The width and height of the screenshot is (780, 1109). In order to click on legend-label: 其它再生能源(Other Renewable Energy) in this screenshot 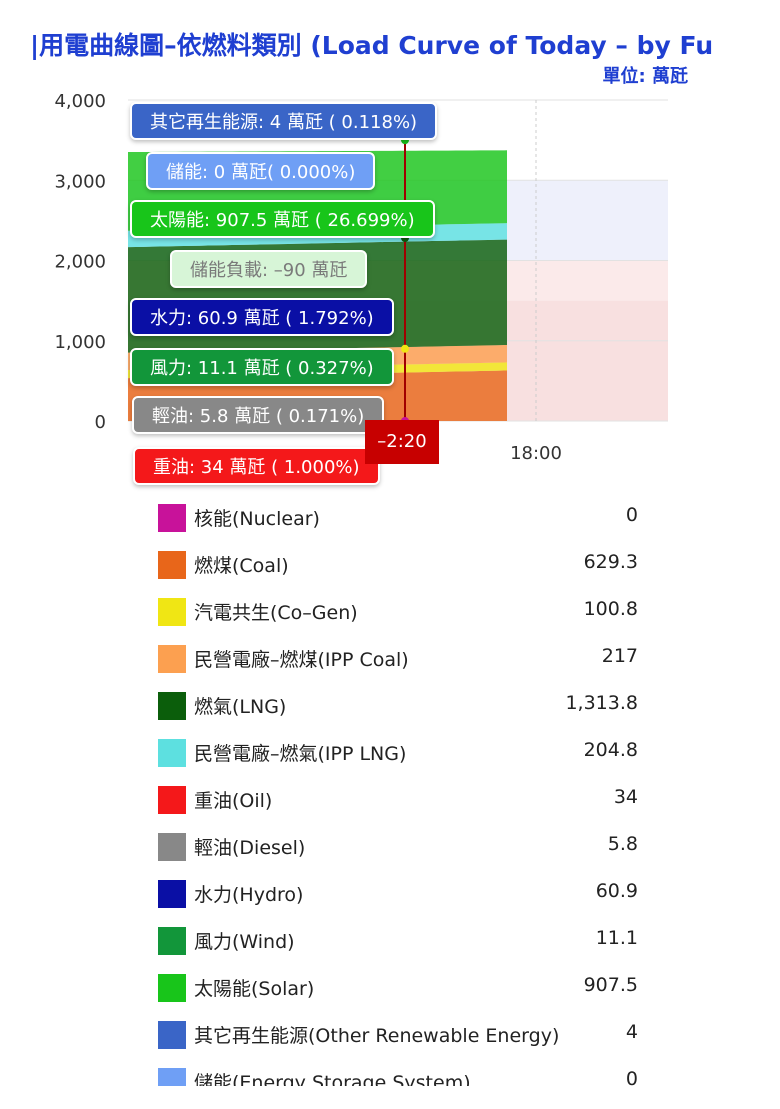, I will do `click(377, 1036)`.